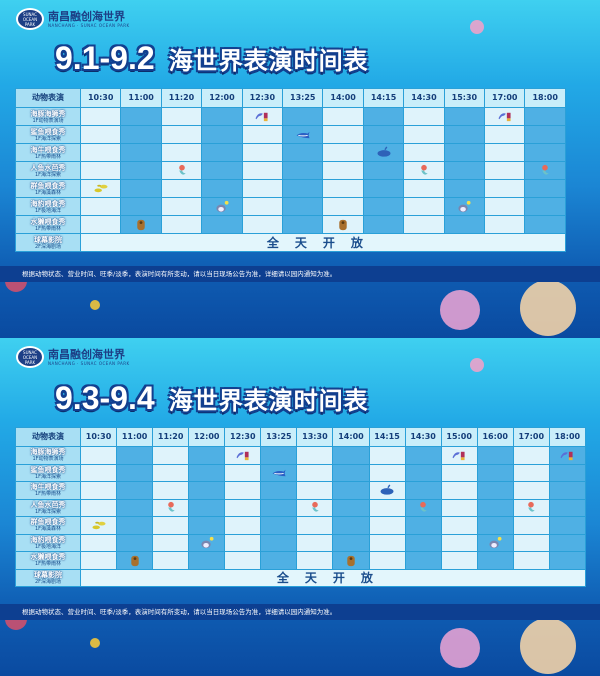  What do you see at coordinates (48, 529) in the screenshot?
I see `show-location: 1F海藻森林` at bounding box center [48, 529].